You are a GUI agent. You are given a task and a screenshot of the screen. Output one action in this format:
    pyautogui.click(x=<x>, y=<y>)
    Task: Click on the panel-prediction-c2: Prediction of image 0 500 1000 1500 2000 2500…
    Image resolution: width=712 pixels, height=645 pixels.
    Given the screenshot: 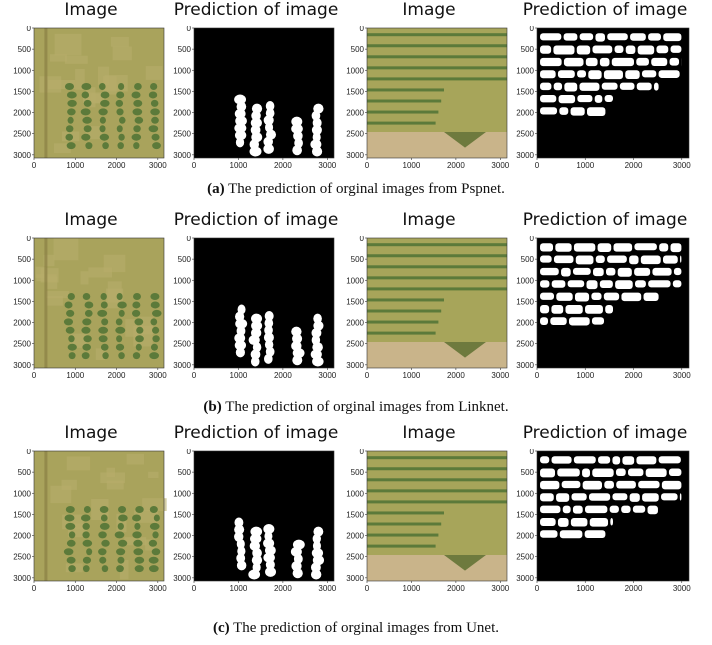 What is the action you would take?
    pyautogui.click(x=256, y=508)
    